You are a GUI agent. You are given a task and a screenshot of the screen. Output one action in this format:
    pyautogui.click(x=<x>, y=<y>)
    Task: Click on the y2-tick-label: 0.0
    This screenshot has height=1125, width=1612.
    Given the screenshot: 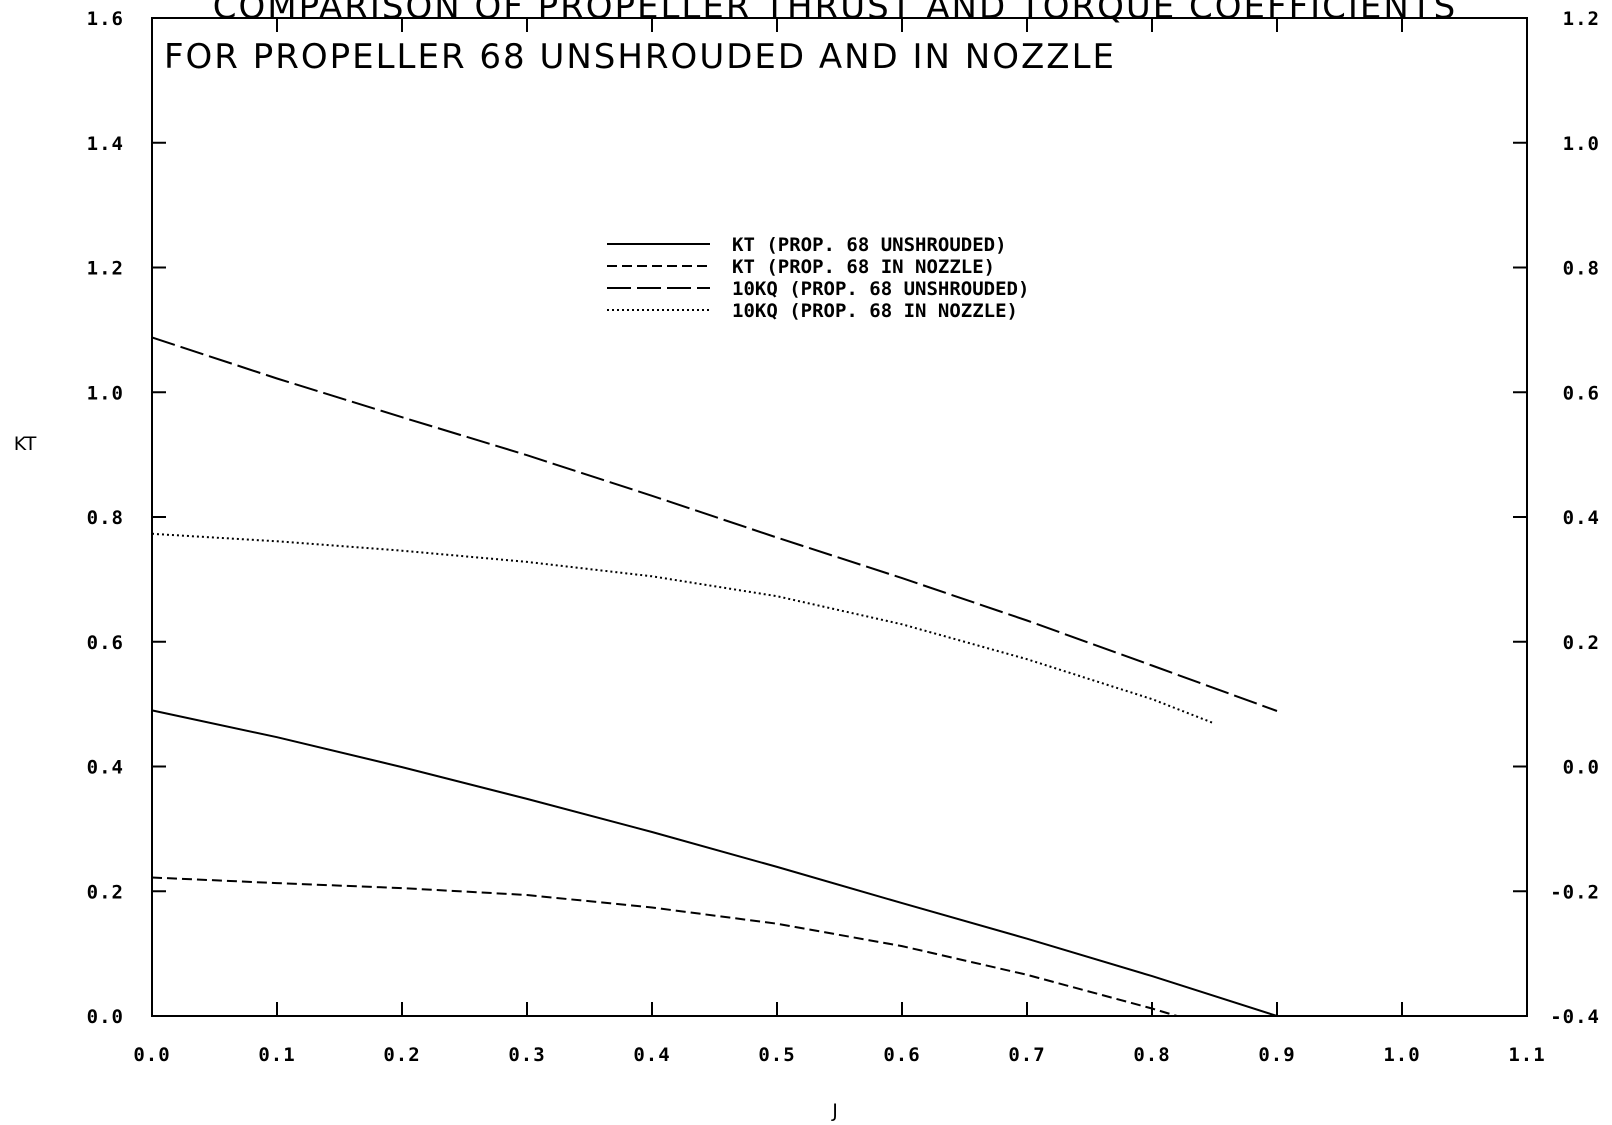 What is the action you would take?
    pyautogui.click(x=1581, y=768)
    